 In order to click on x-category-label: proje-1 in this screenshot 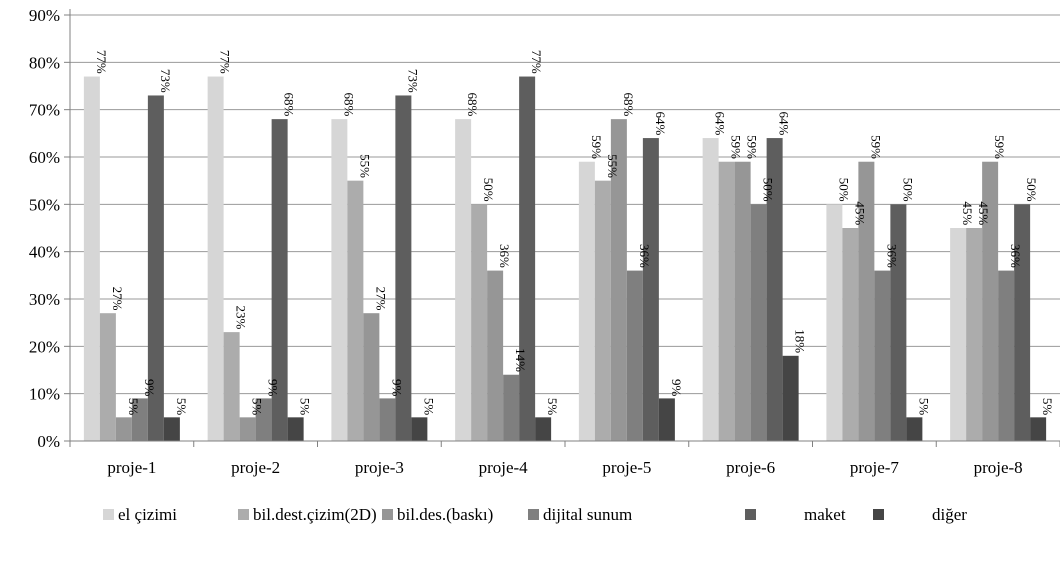, I will do `click(131, 467)`.